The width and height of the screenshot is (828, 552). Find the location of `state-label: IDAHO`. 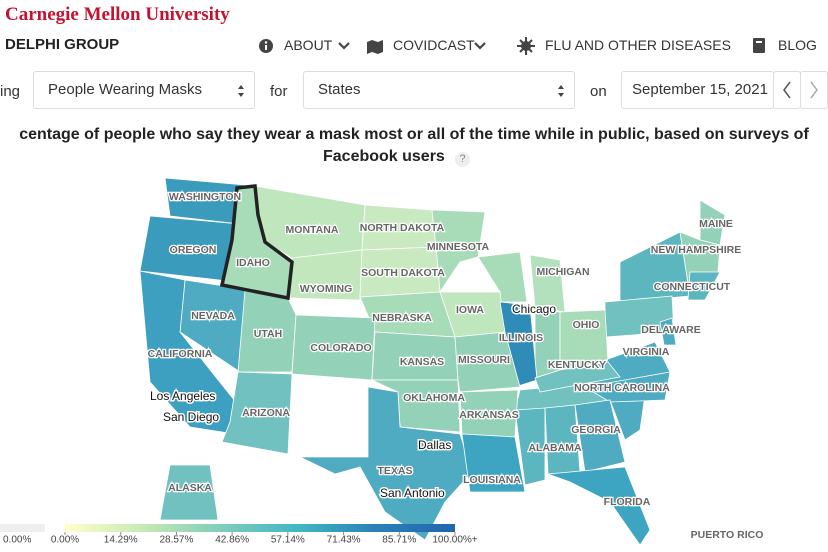

state-label: IDAHO is located at coordinates (253, 263).